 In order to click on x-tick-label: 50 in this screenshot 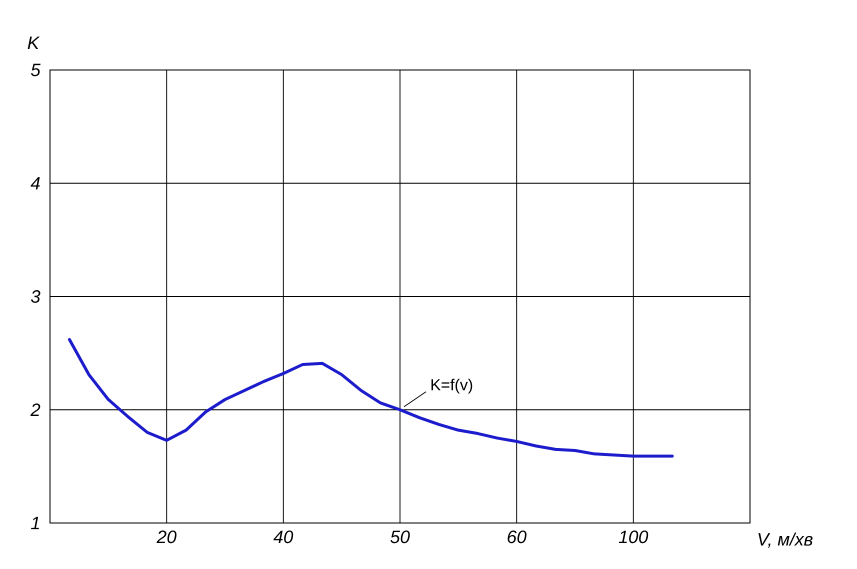, I will do `click(400, 537)`.